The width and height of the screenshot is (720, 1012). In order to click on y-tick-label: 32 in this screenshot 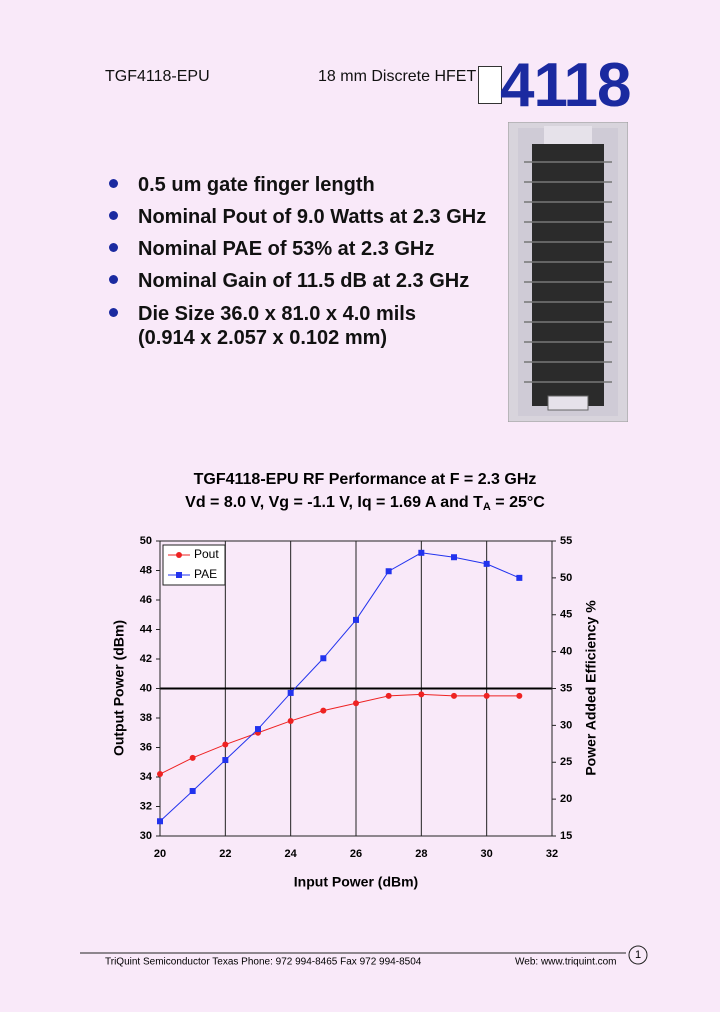, I will do `click(146, 806)`.